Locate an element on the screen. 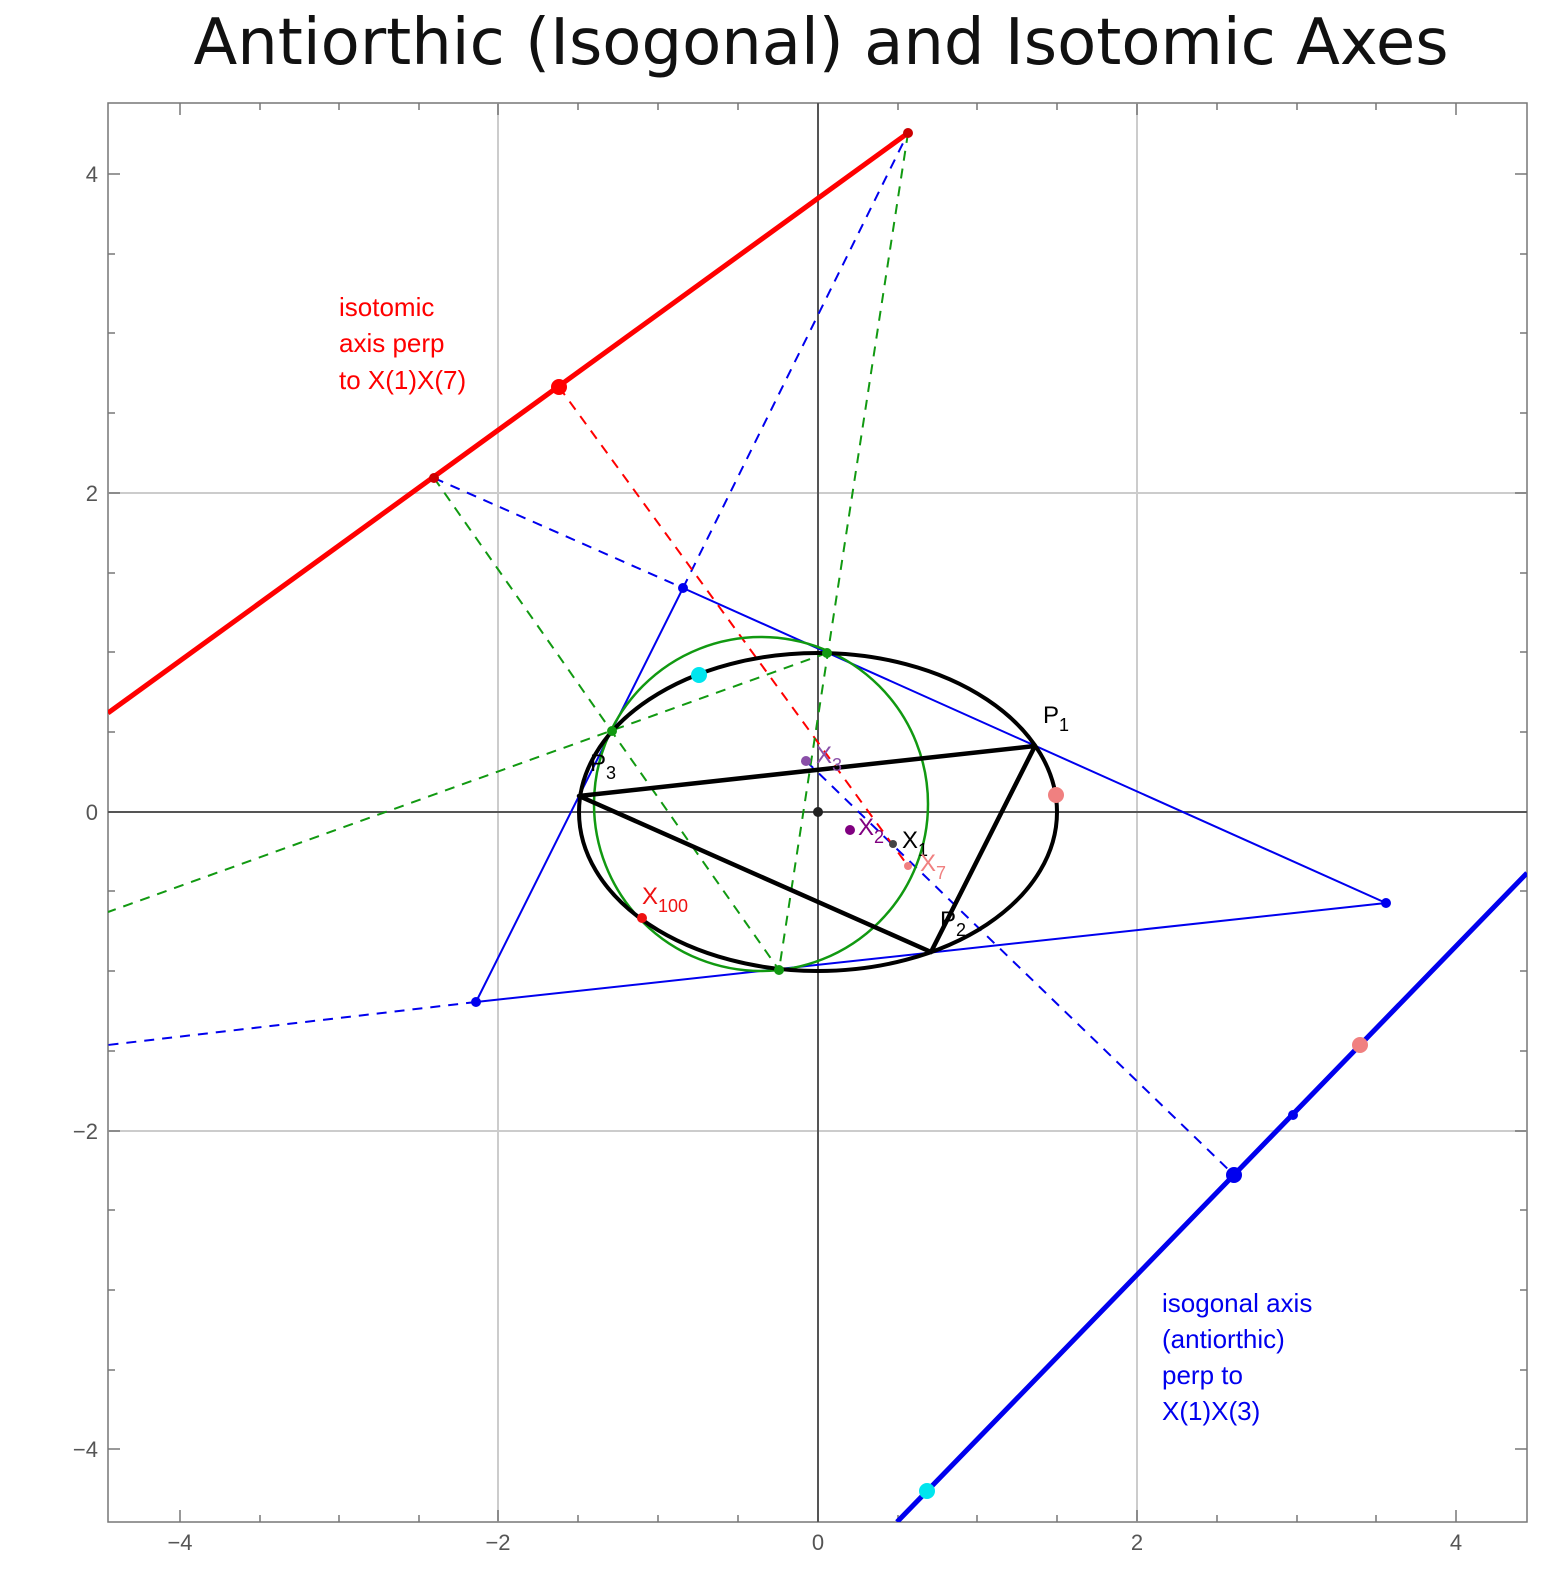 The image size is (1562, 1575). y-tick-label: −4 is located at coordinates (85, 1449).